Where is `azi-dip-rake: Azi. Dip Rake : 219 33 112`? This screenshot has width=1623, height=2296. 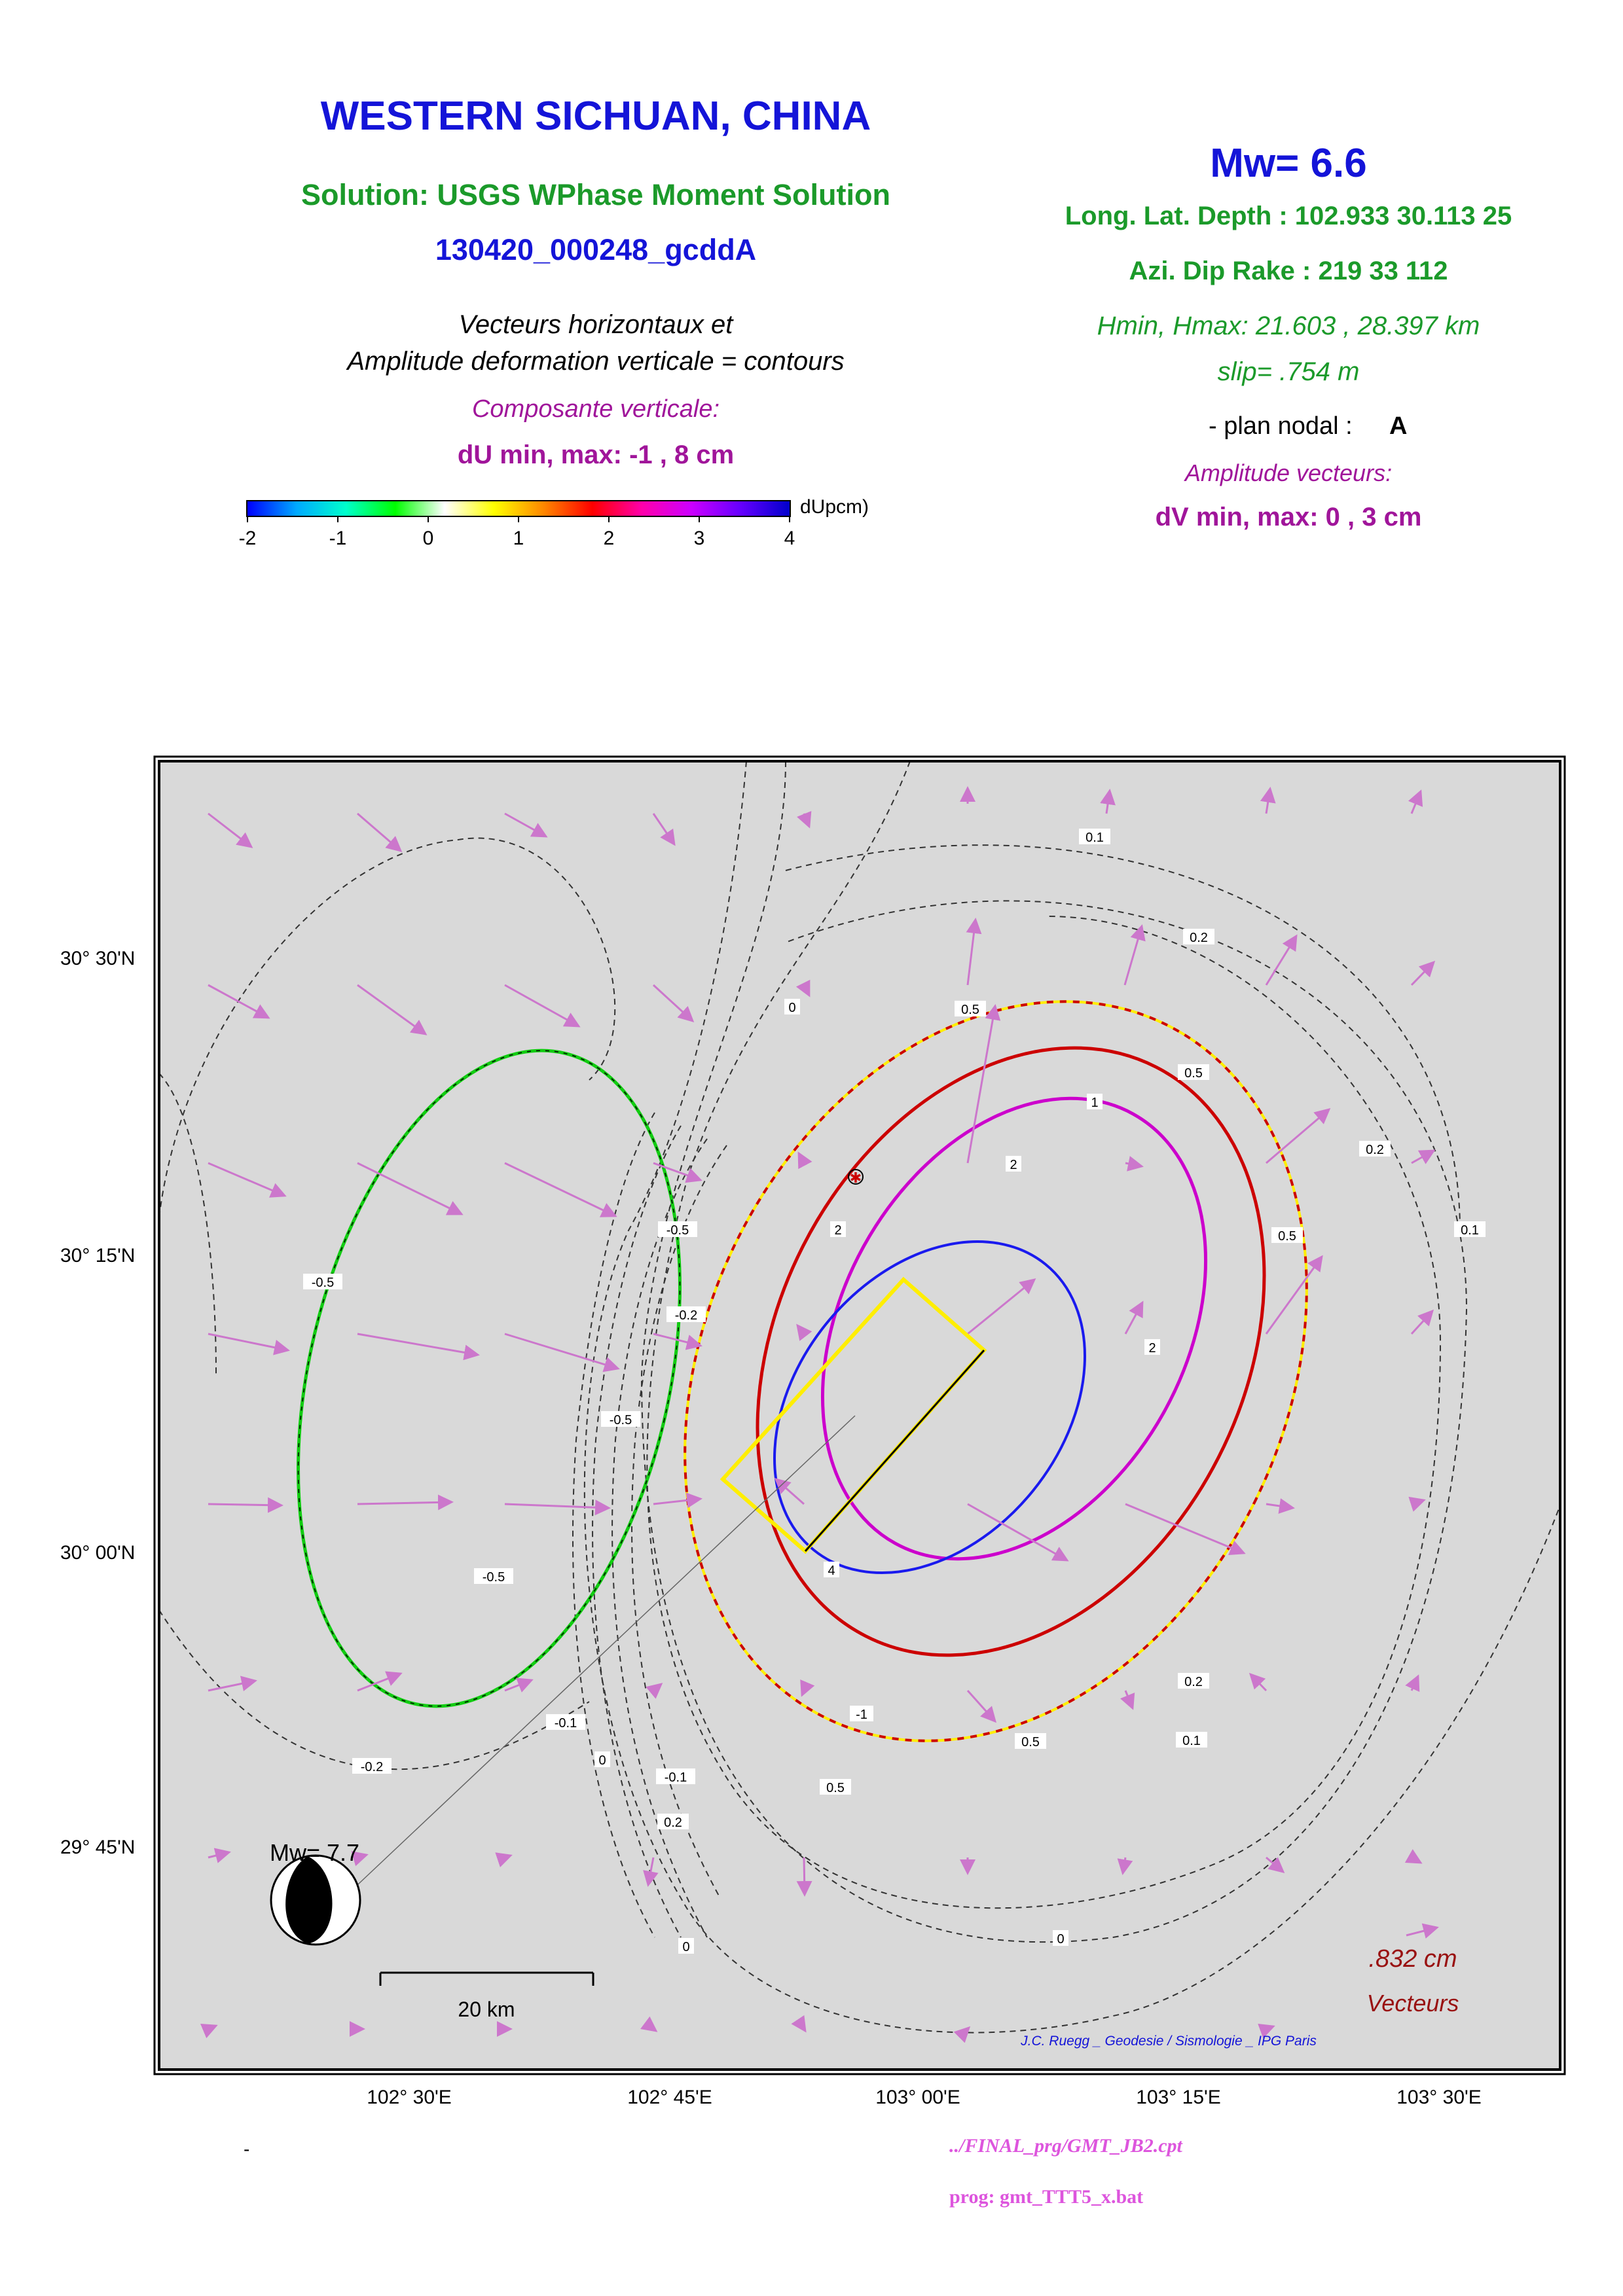
azi-dip-rake: Azi. Dip Rake : 219 33 112 is located at coordinates (1288, 271).